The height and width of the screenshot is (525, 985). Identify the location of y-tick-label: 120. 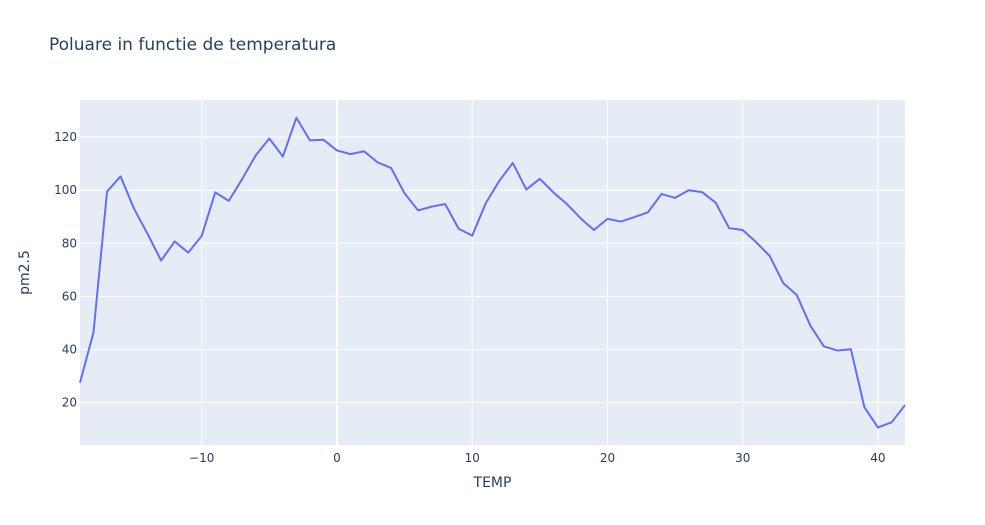
(65, 137).